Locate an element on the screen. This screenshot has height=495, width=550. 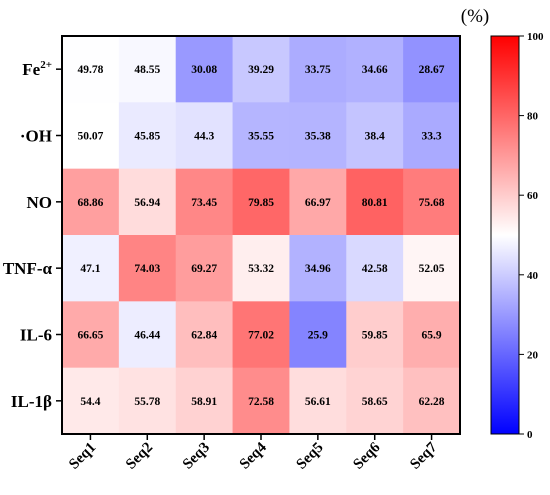
cell-value-label: 38.4 is located at coordinates (375, 137).